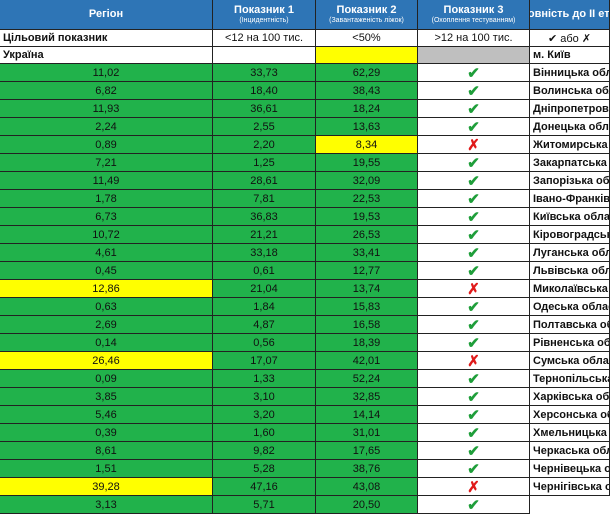 The width and height of the screenshot is (610, 514). I want to click on region-name: Вінницька область, so click(571, 72).